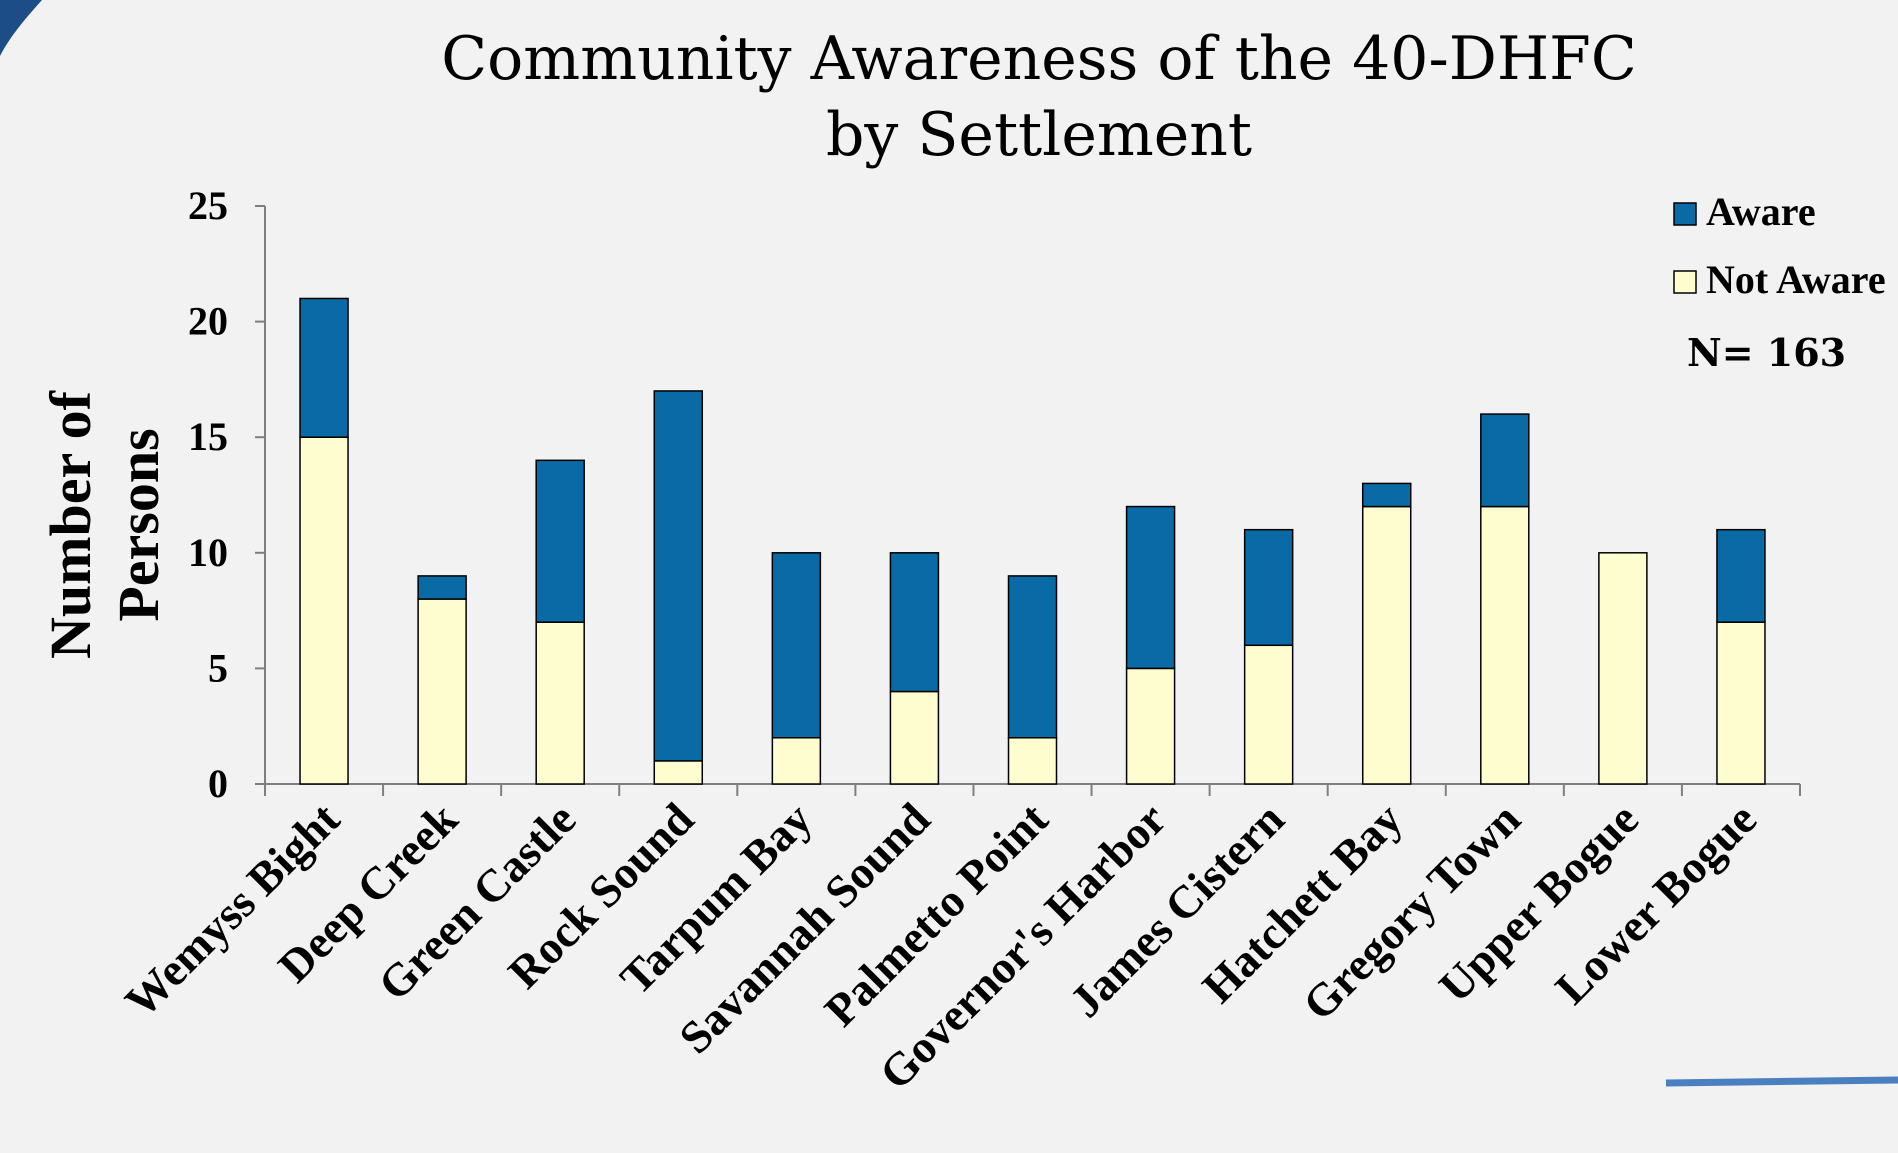 This screenshot has width=1898, height=1153. Describe the element at coordinates (208, 321) in the screenshot. I see `y-tick-label: 20` at that location.